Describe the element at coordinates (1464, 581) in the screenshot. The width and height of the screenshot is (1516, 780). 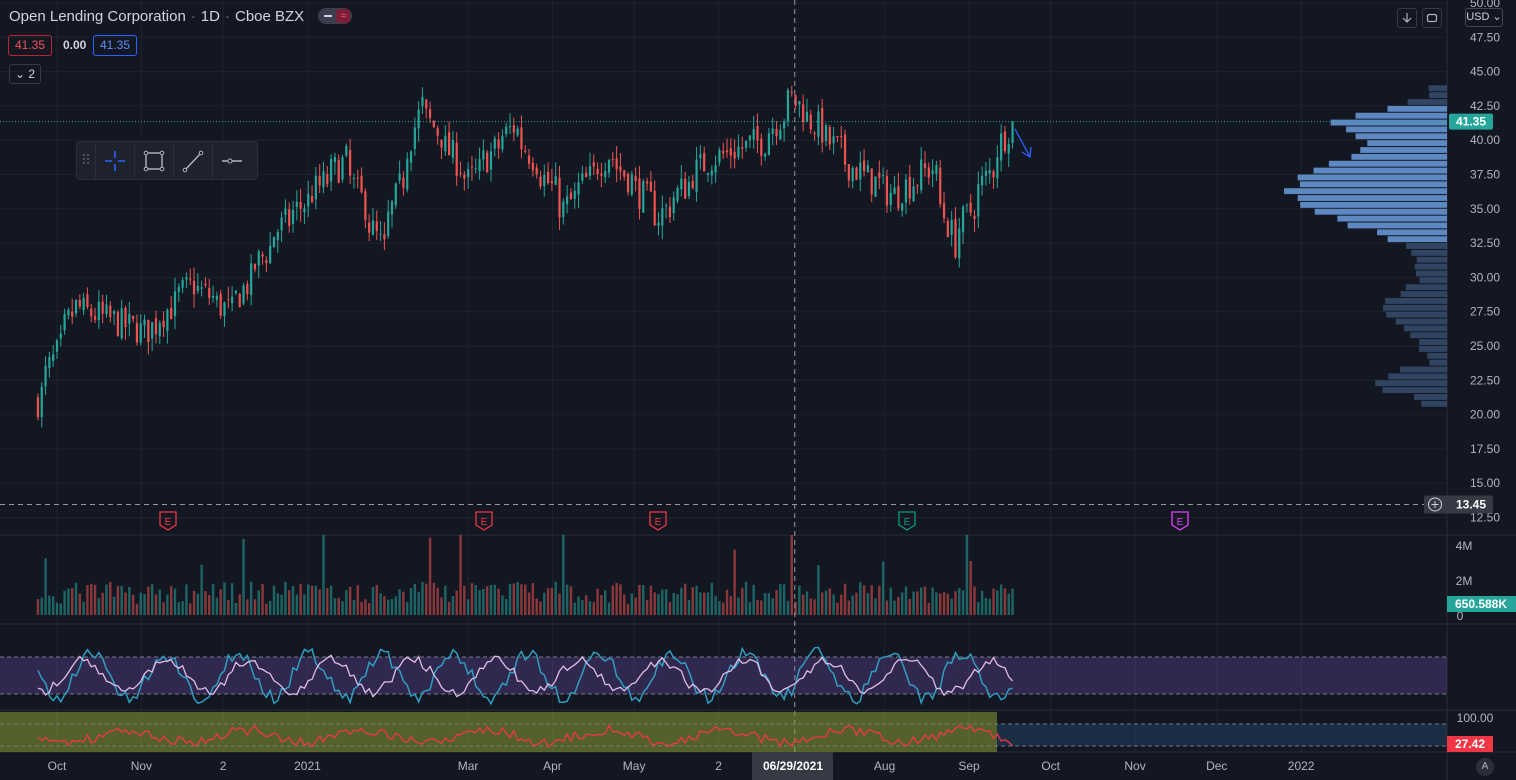
I see `volume-tick-label: 2M` at that location.